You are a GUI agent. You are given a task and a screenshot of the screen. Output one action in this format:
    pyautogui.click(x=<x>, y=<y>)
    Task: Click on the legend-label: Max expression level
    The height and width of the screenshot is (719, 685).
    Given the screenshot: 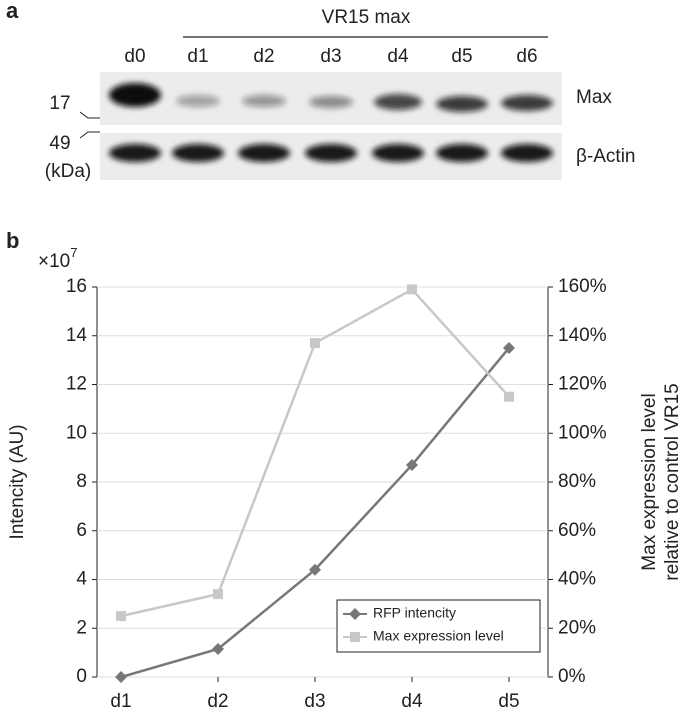 What is the action you would take?
    pyautogui.click(x=438, y=636)
    